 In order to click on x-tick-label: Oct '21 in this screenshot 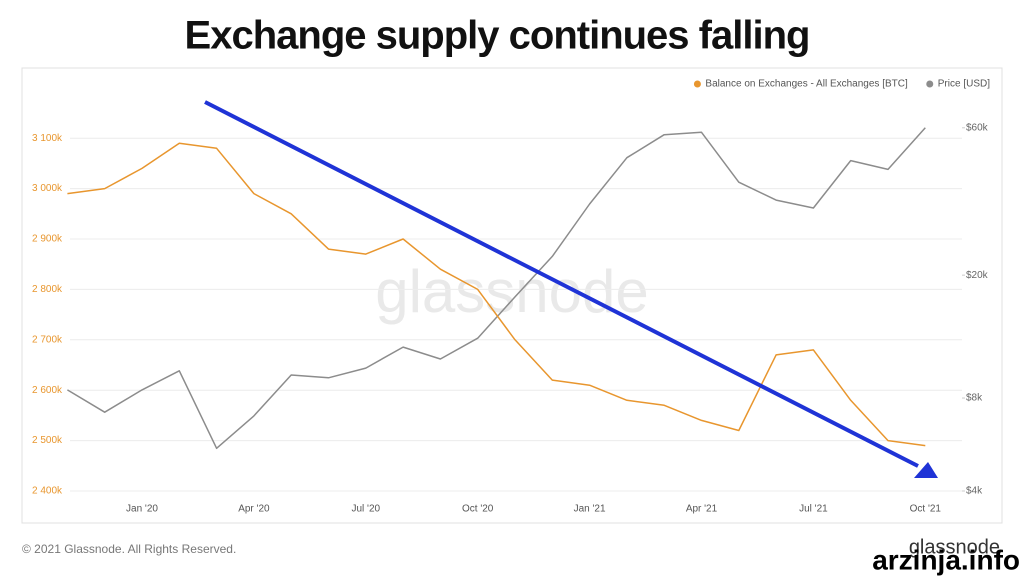, I will do `click(926, 509)`.